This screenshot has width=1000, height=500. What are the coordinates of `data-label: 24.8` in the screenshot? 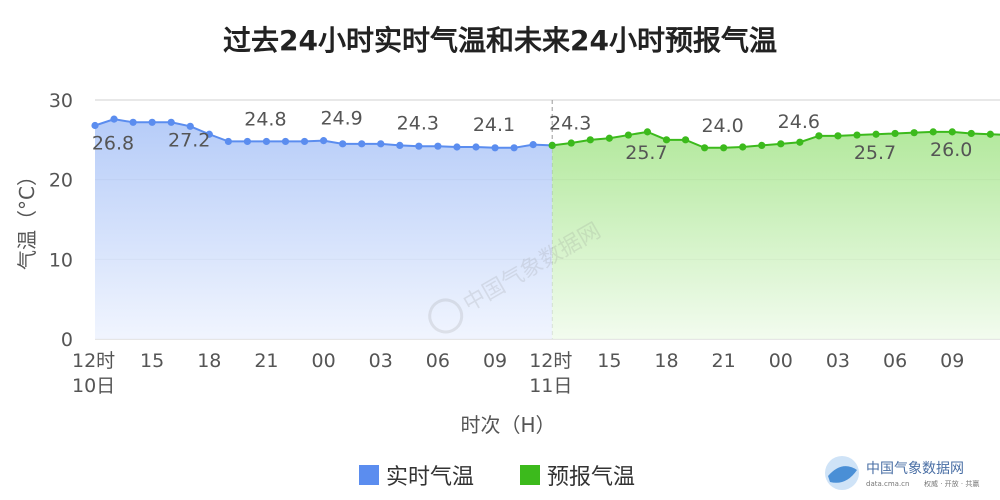 It's located at (265, 119).